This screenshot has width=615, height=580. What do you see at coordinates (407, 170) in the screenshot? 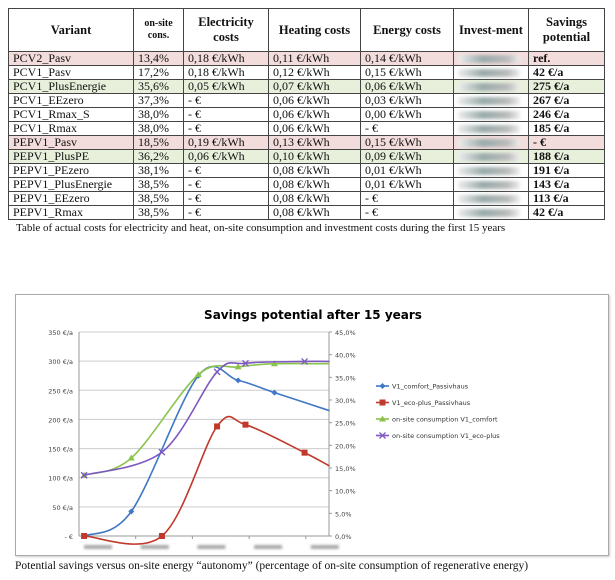
I see `energy-cell: 0,01 €/kWh` at bounding box center [407, 170].